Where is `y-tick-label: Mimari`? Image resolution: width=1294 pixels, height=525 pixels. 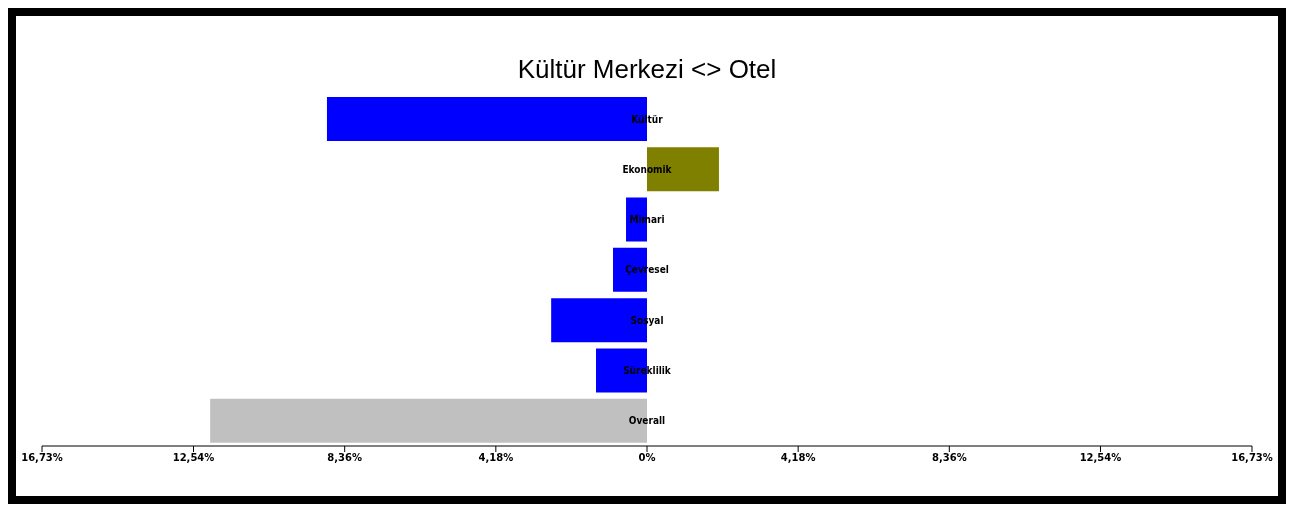
y-tick-label: Mimari is located at coordinates (647, 220).